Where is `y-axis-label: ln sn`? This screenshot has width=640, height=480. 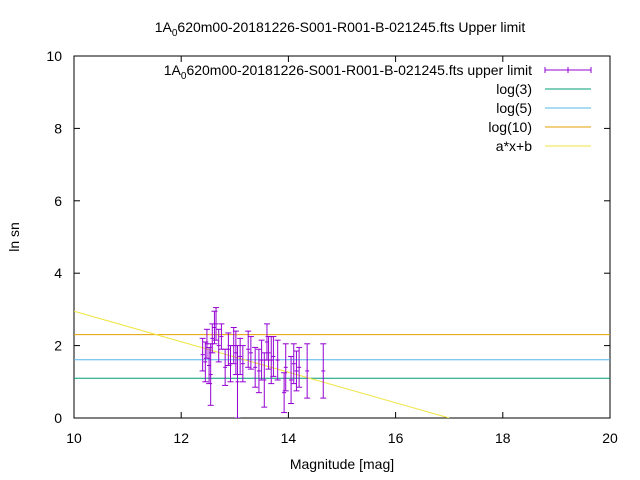 y-axis-label: ln sn is located at coordinates (14, 237).